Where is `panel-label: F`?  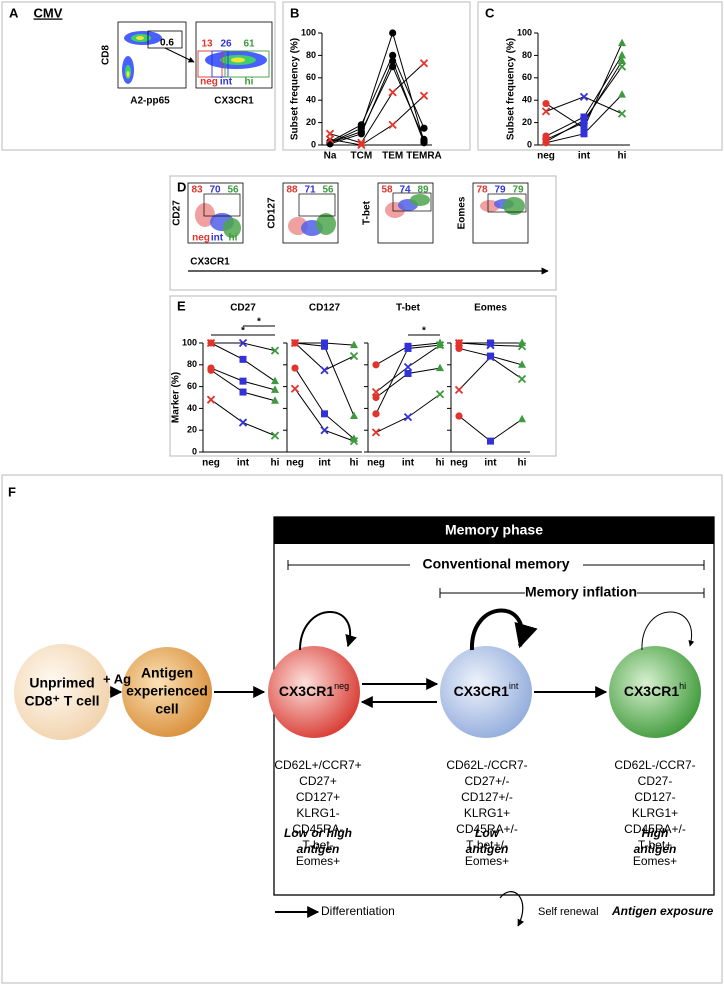 panel-label: F is located at coordinates (12, 491).